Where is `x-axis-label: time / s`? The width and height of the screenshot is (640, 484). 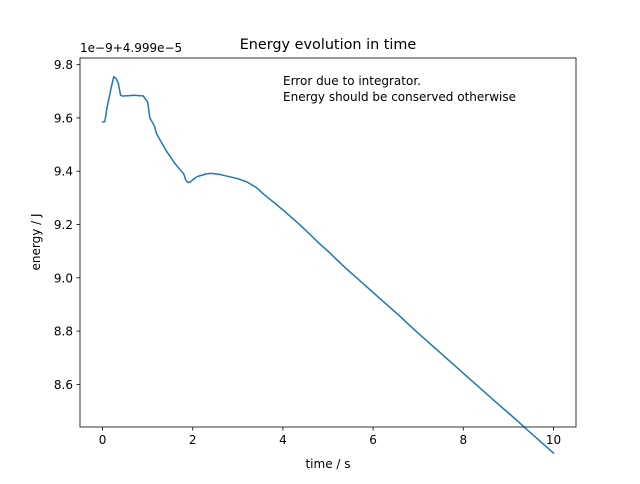
x-axis-label: time / s is located at coordinates (327, 464).